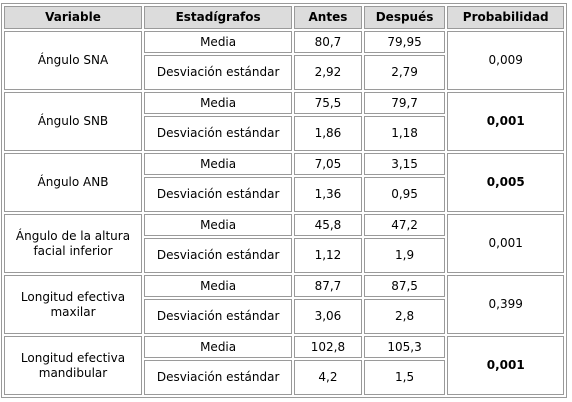 This screenshot has width=572, height=402. What do you see at coordinates (73, 304) in the screenshot?
I see `variable-cell: Longitud efectiva maxilar` at bounding box center [73, 304].